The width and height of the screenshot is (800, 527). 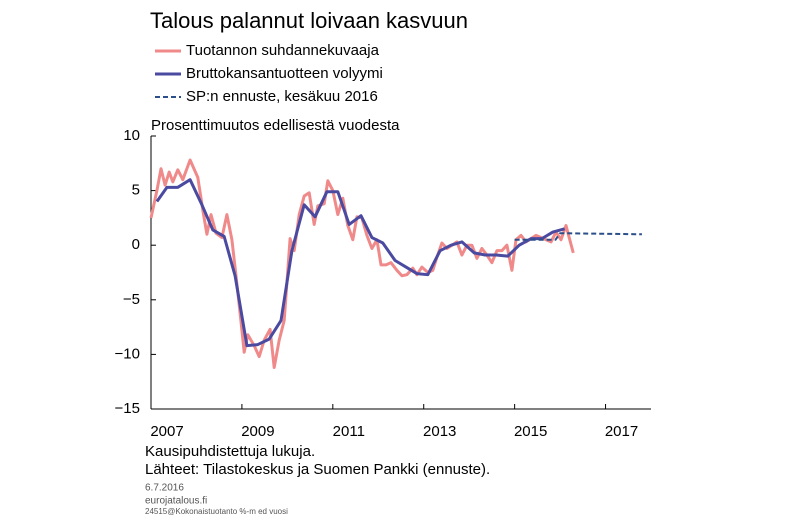 What do you see at coordinates (282, 96) in the screenshot?
I see `legend-label: SP:n ennuste, kesäkuu 2016` at bounding box center [282, 96].